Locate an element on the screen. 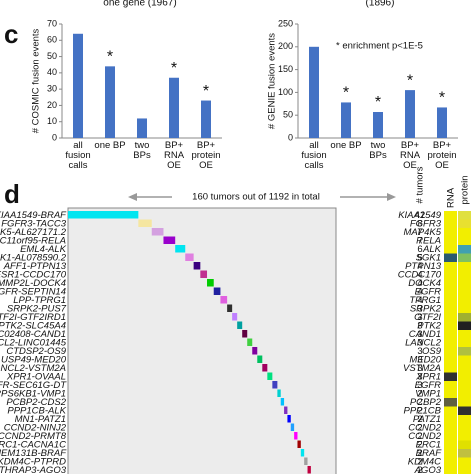  gene-label: PTK2 is located at coordinates (429, 325).